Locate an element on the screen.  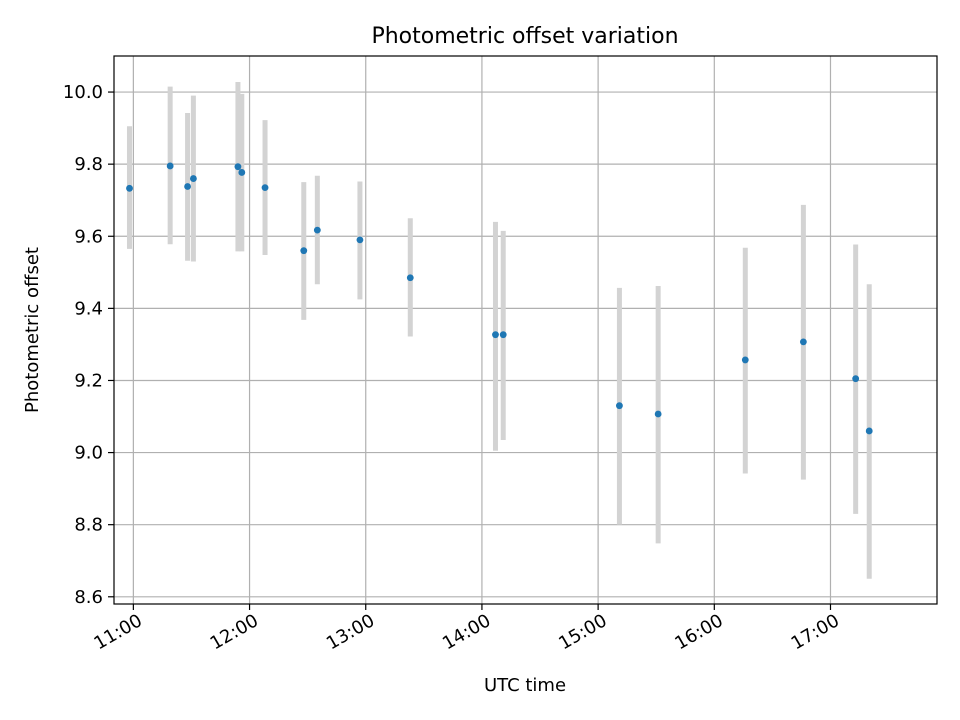
x-axis-title: UTC time is located at coordinates (525, 685).